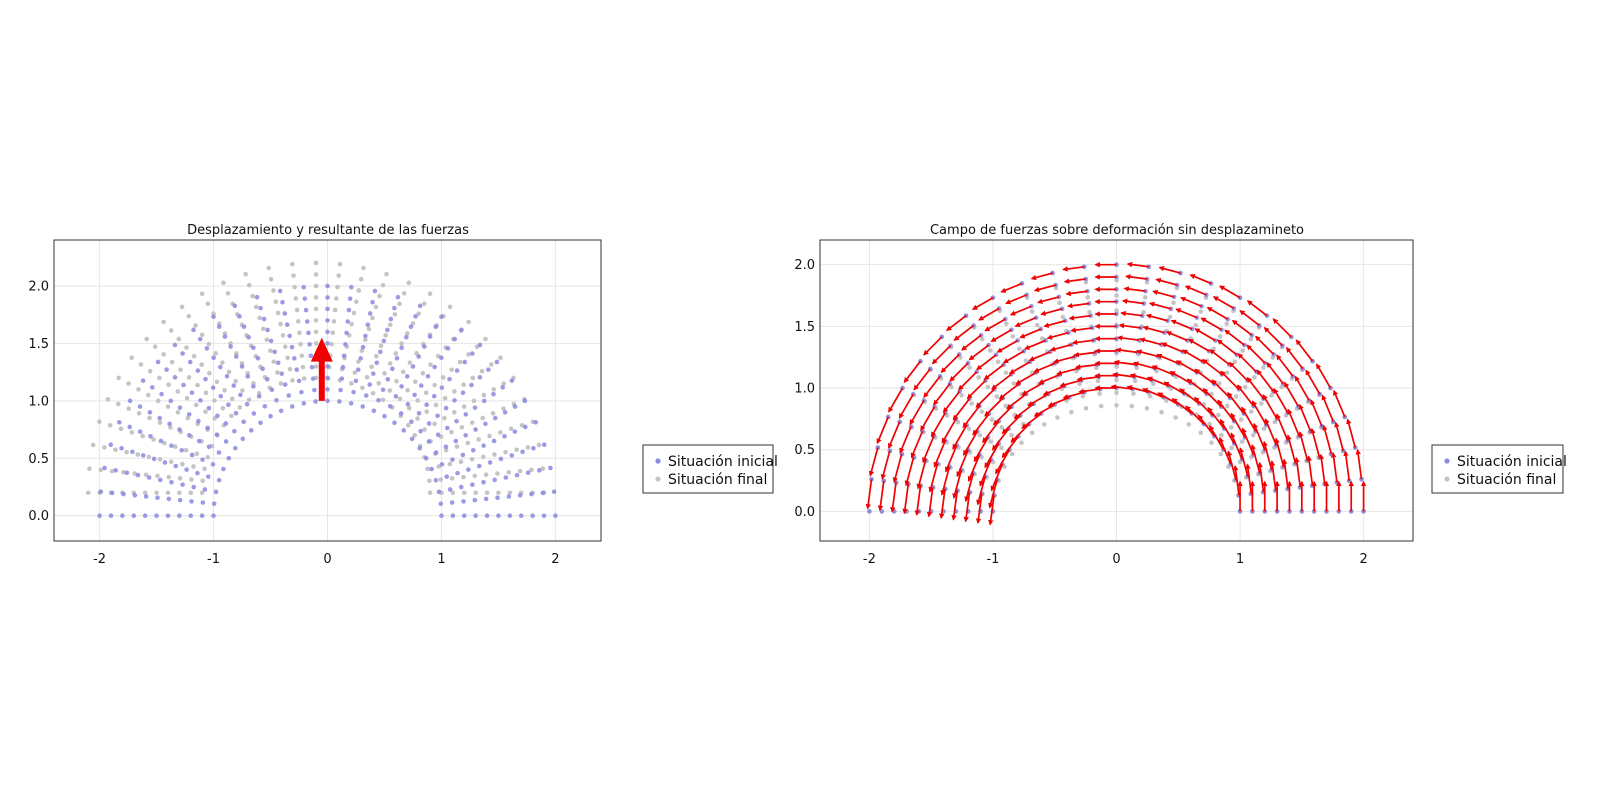  Describe the element at coordinates (717, 480) in the screenshot. I see `legend-label-final: Situación final` at that location.